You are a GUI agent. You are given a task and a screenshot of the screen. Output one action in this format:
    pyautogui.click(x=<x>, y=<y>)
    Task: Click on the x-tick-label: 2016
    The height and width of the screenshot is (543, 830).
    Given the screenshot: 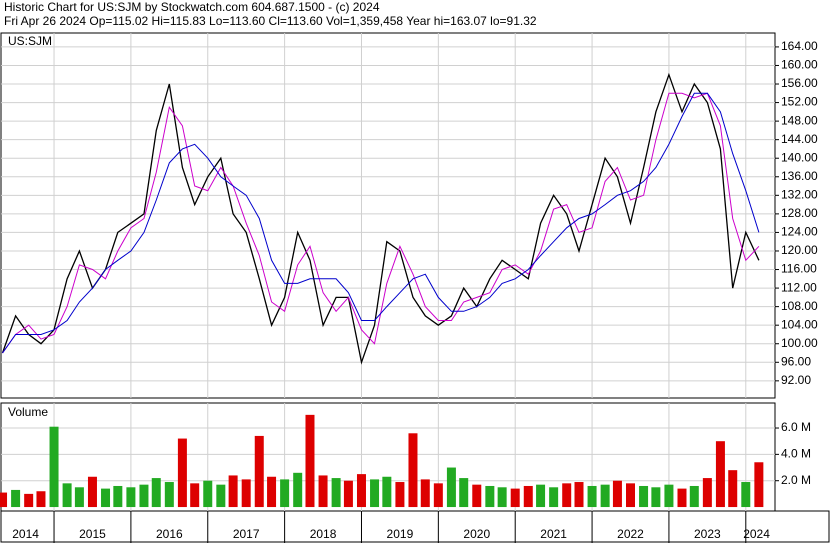 What is the action you would take?
    pyautogui.click(x=169, y=534)
    